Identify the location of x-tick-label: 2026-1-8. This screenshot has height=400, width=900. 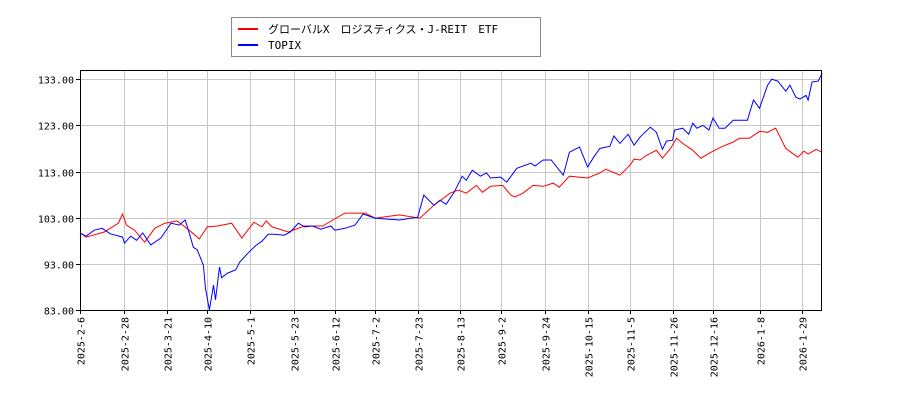
(762, 341).